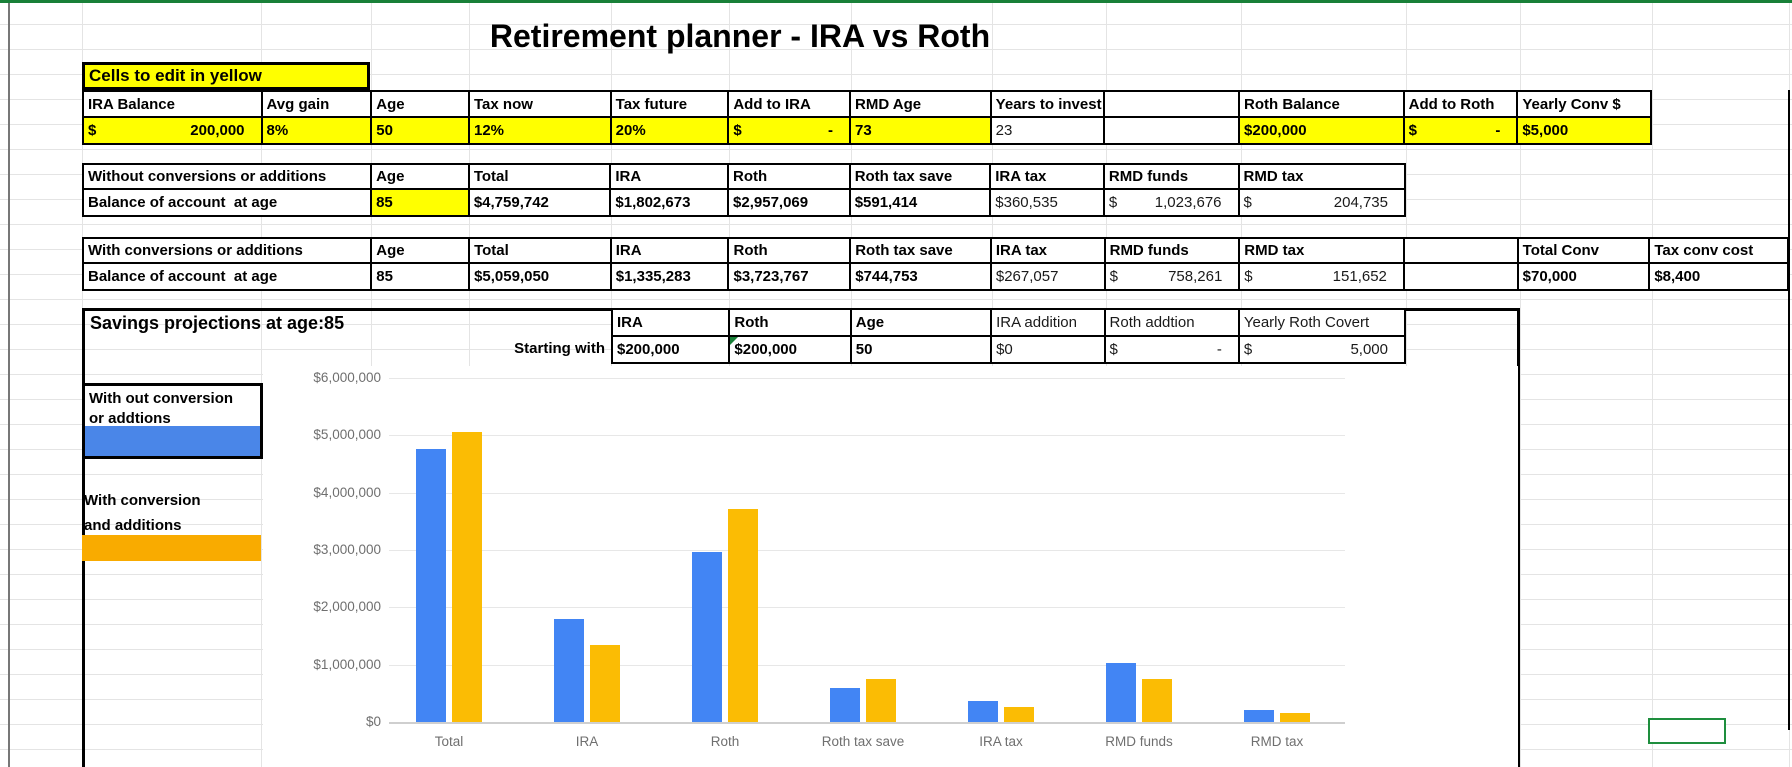 The image size is (1792, 767). I want to click on cell-age: 50, so click(421, 130).